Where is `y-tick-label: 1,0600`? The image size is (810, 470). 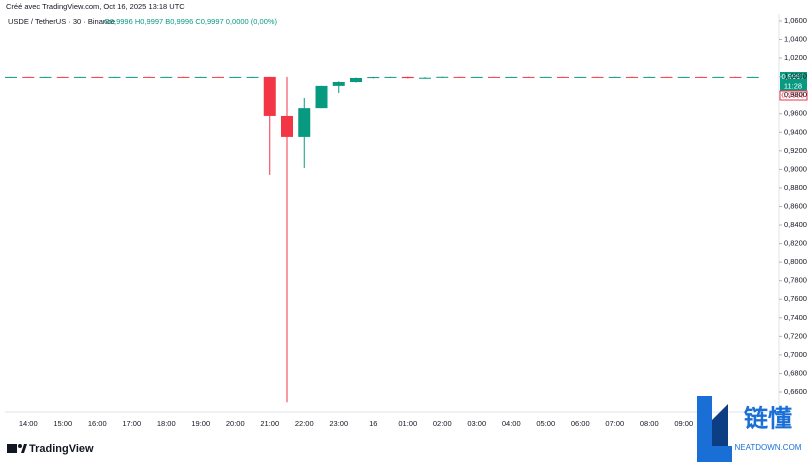
y-tick-label: 1,0600 is located at coordinates (795, 20).